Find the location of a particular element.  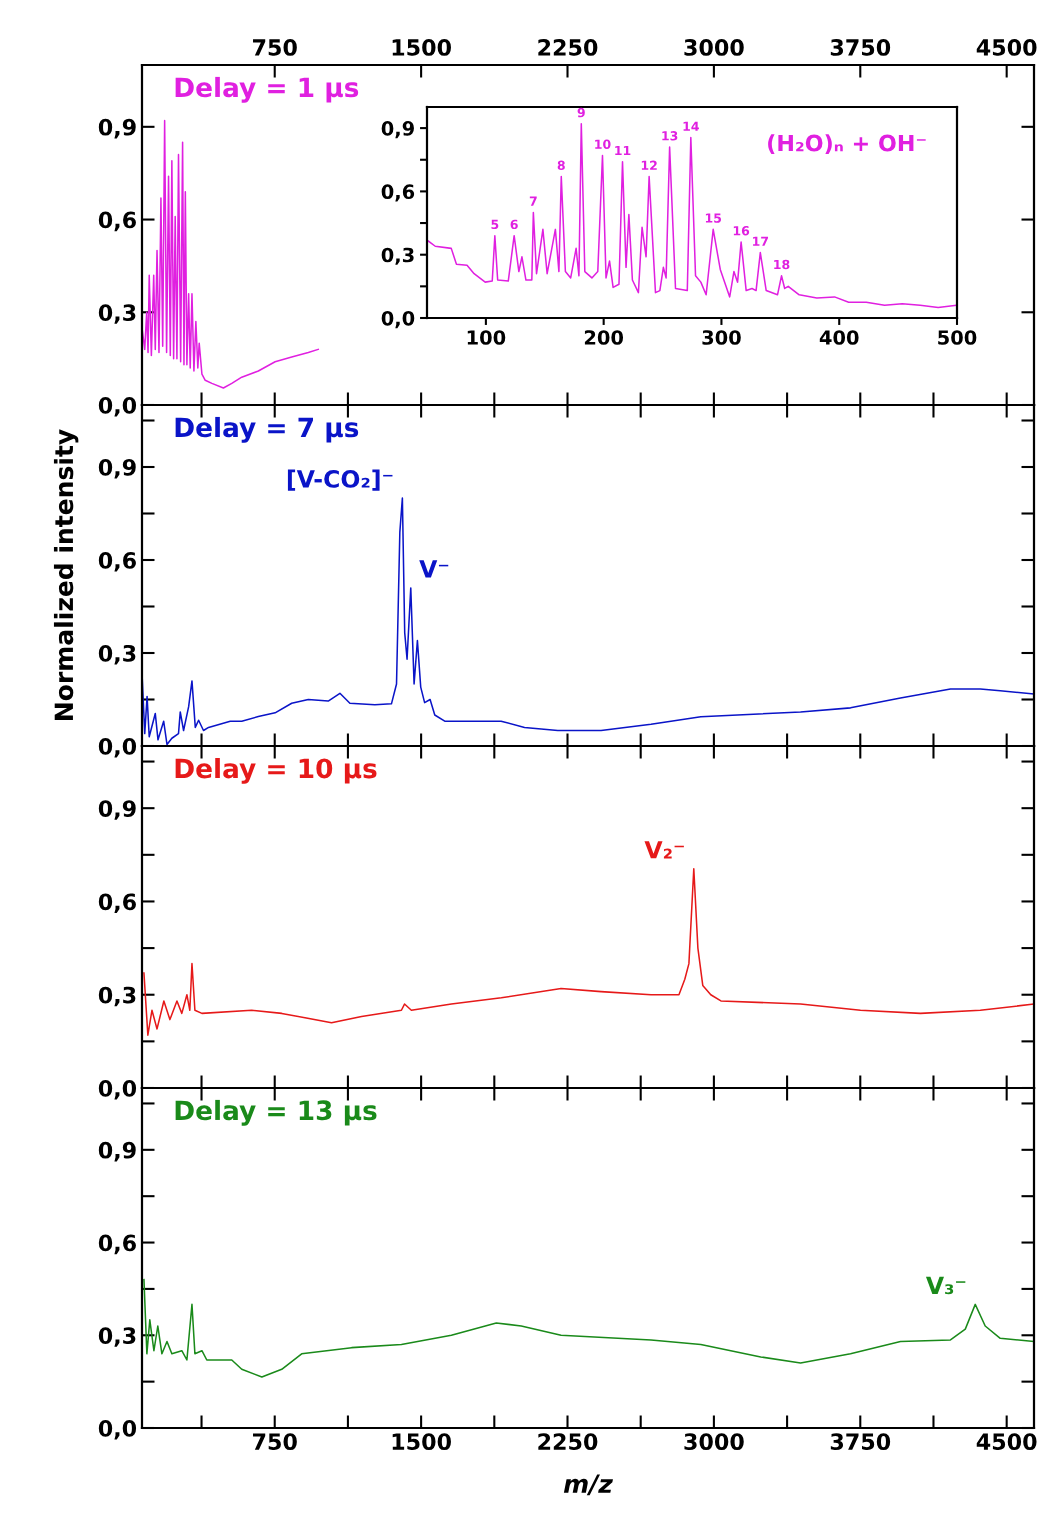

x-axis-title: m/z is located at coordinates (588, 1485).